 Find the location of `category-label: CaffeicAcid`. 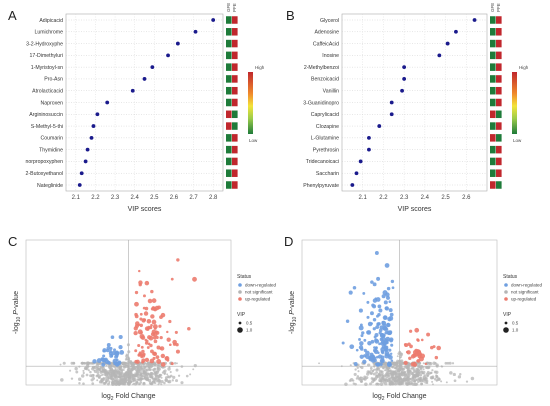

category-label: CaffeicAcid is located at coordinates (326, 44).